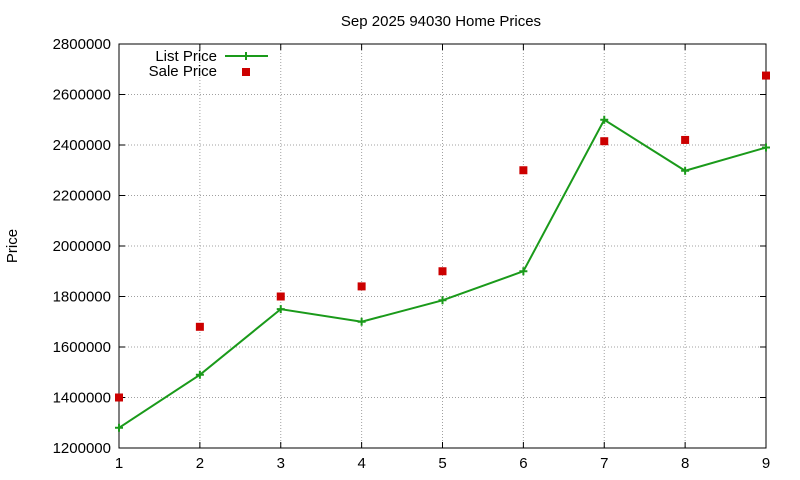 The height and width of the screenshot is (480, 800). What do you see at coordinates (82, 95) in the screenshot?
I see `y-tick-label: 2600000` at bounding box center [82, 95].